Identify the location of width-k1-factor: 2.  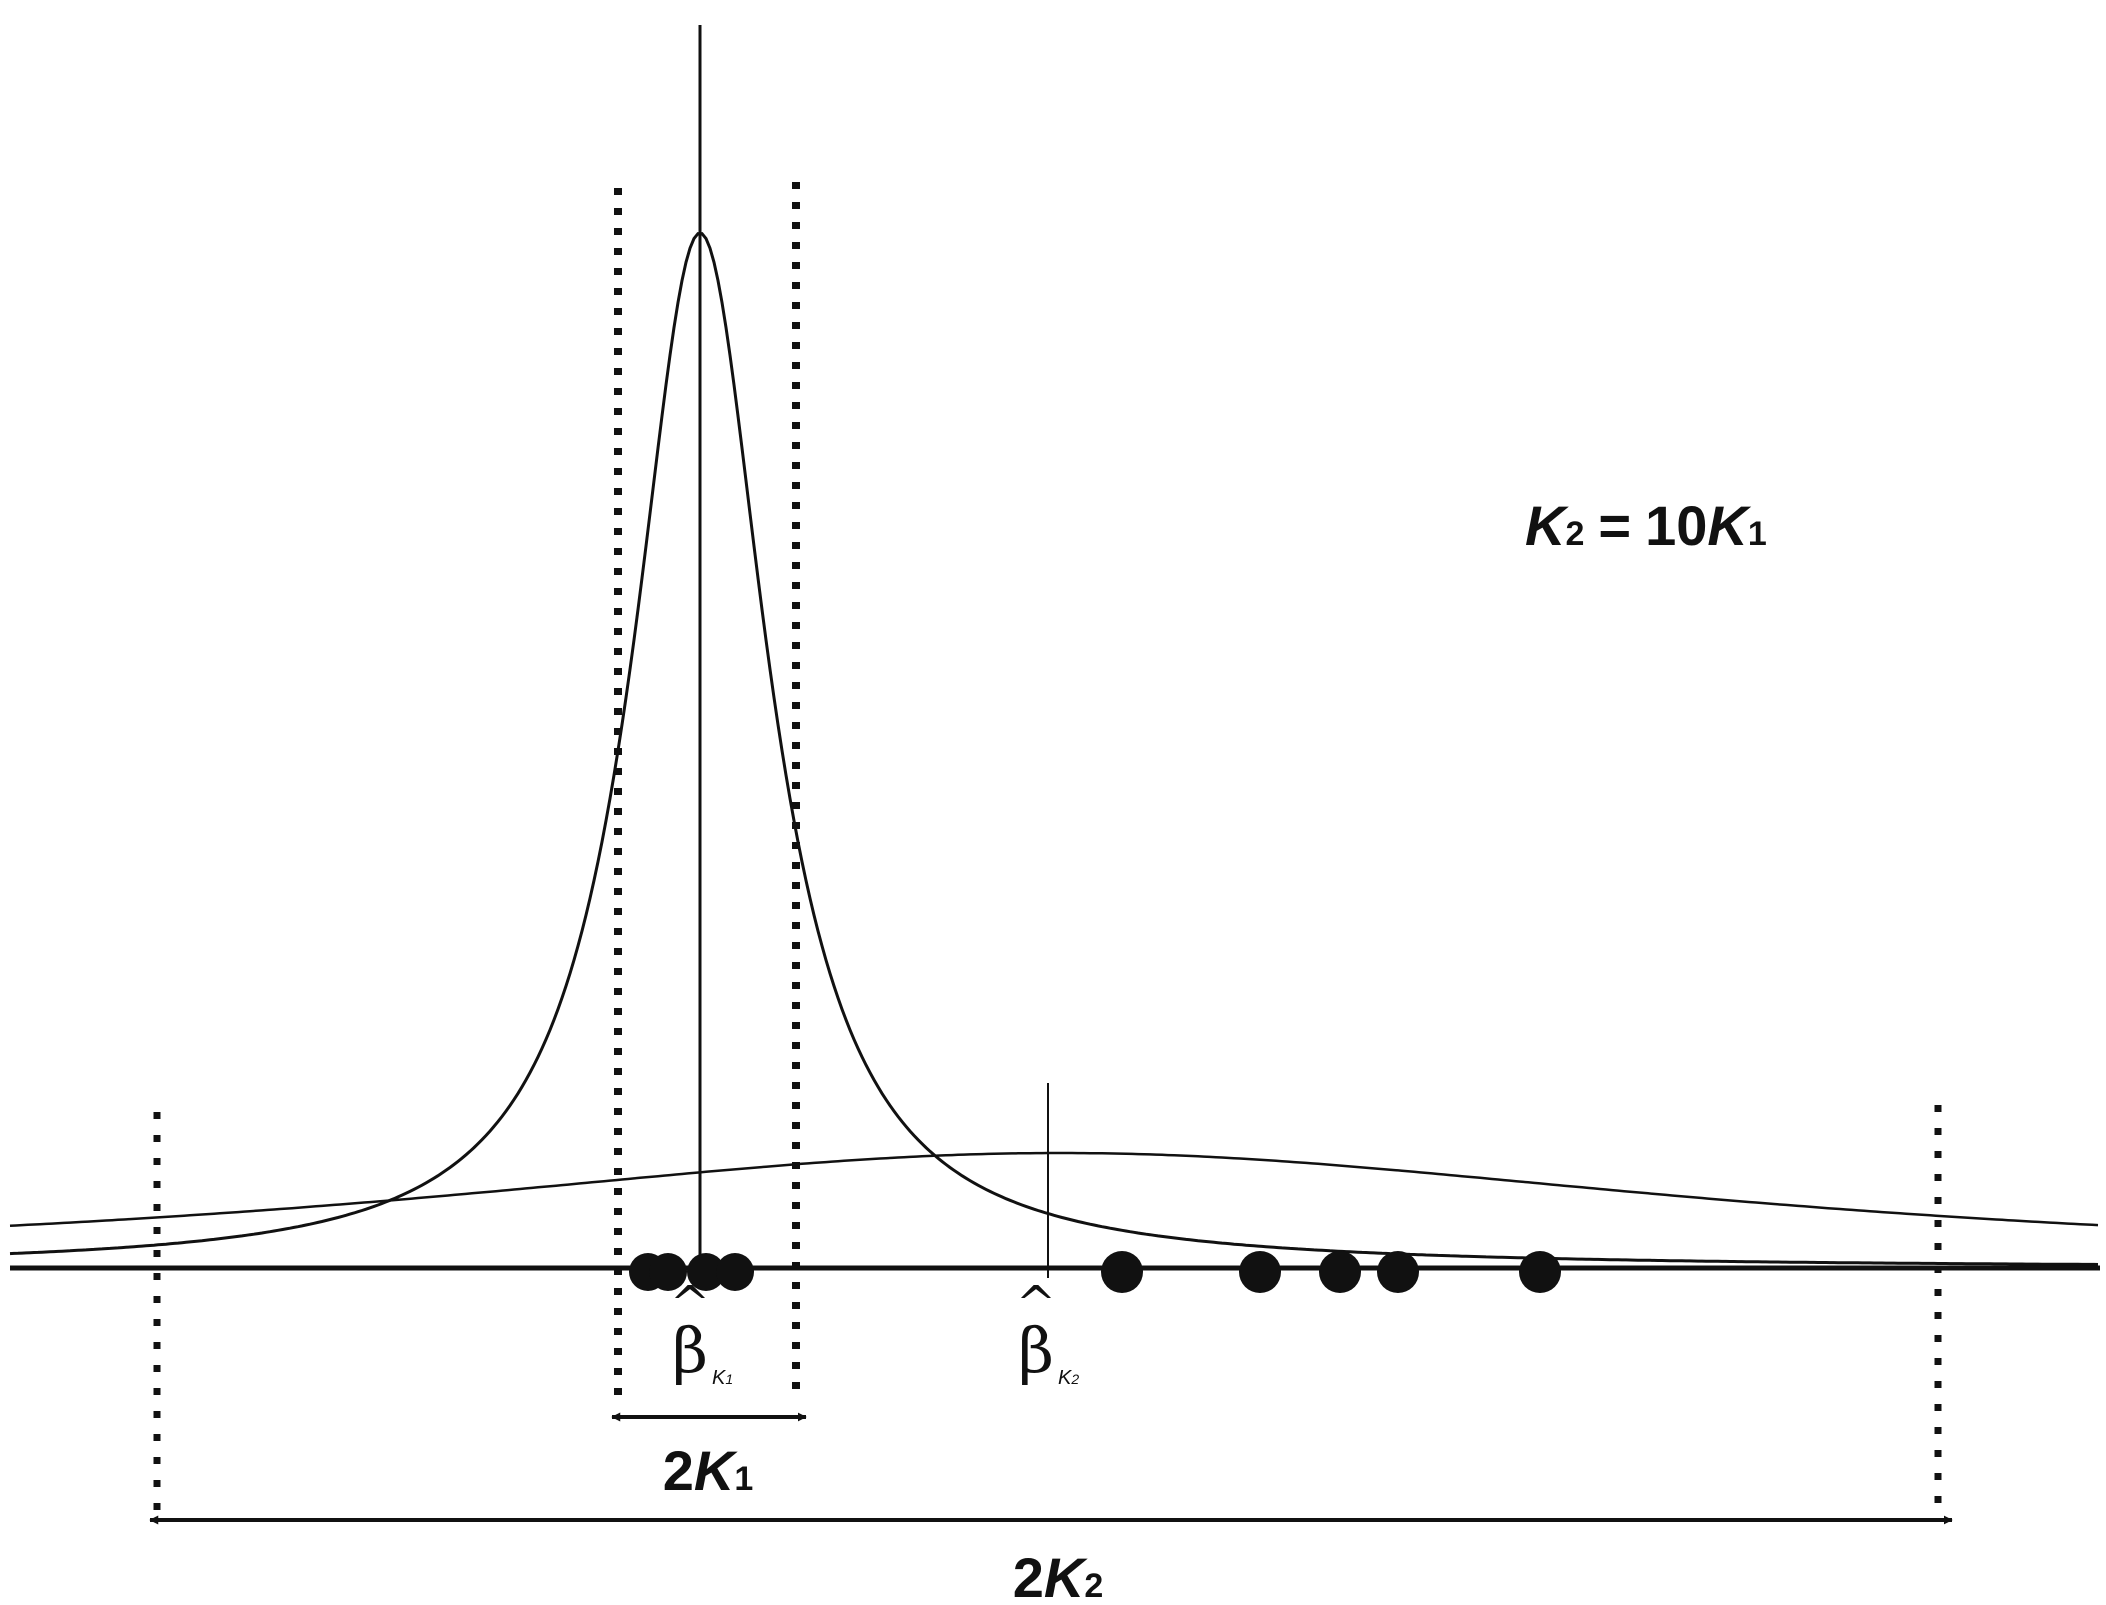
(678, 1470).